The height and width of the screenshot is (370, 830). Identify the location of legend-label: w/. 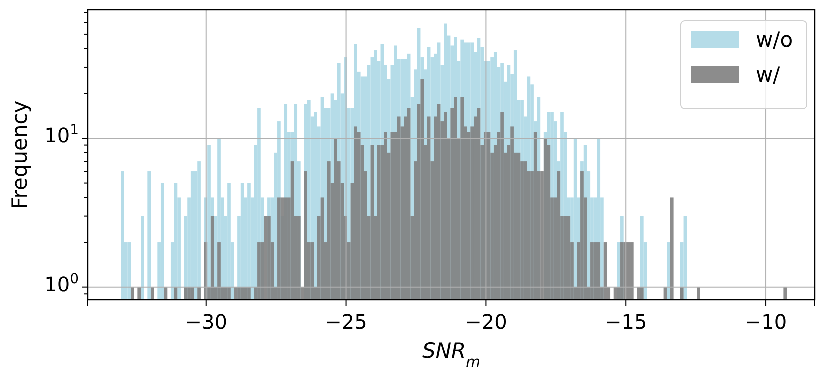
(769, 75).